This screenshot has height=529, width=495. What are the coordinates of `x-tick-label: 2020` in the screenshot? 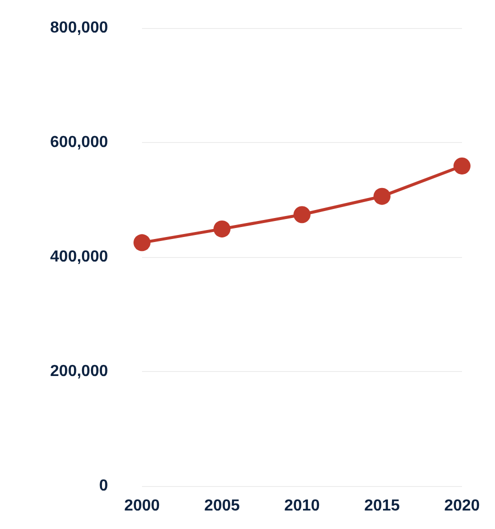 It's located at (462, 506).